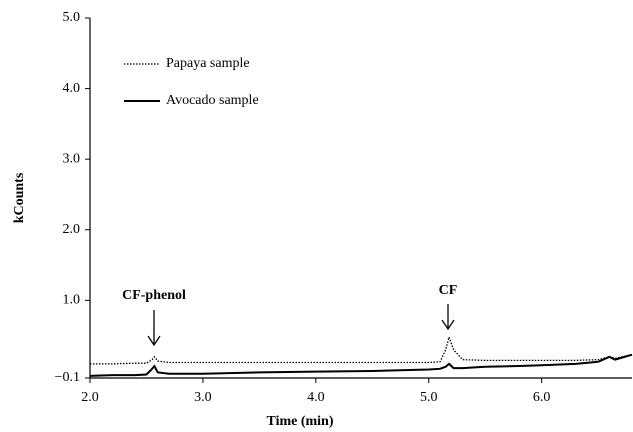 This screenshot has height=432, width=633. I want to click on x-tick-label: 5.0, so click(429, 397).